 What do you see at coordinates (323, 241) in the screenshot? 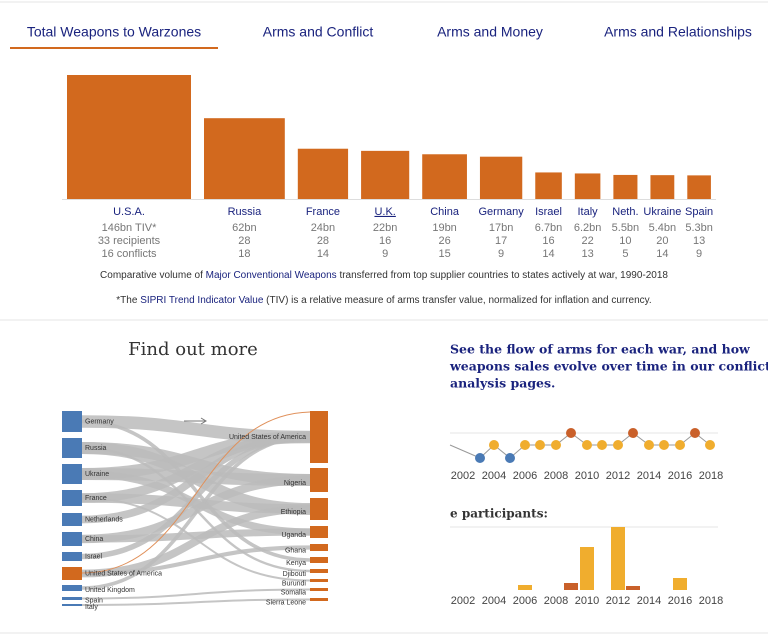
I see `recipients-label: 28` at bounding box center [323, 241].